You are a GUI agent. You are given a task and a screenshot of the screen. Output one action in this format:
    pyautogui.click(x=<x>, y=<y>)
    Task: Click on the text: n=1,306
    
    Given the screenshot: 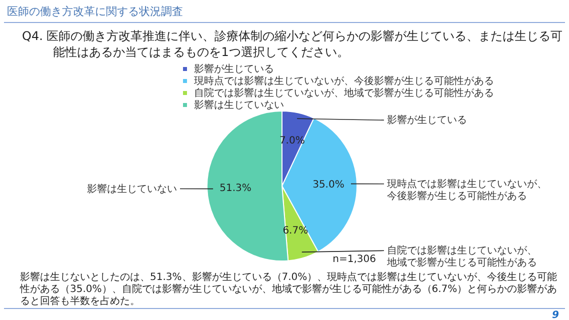 What is the action you would take?
    pyautogui.click(x=354, y=259)
    